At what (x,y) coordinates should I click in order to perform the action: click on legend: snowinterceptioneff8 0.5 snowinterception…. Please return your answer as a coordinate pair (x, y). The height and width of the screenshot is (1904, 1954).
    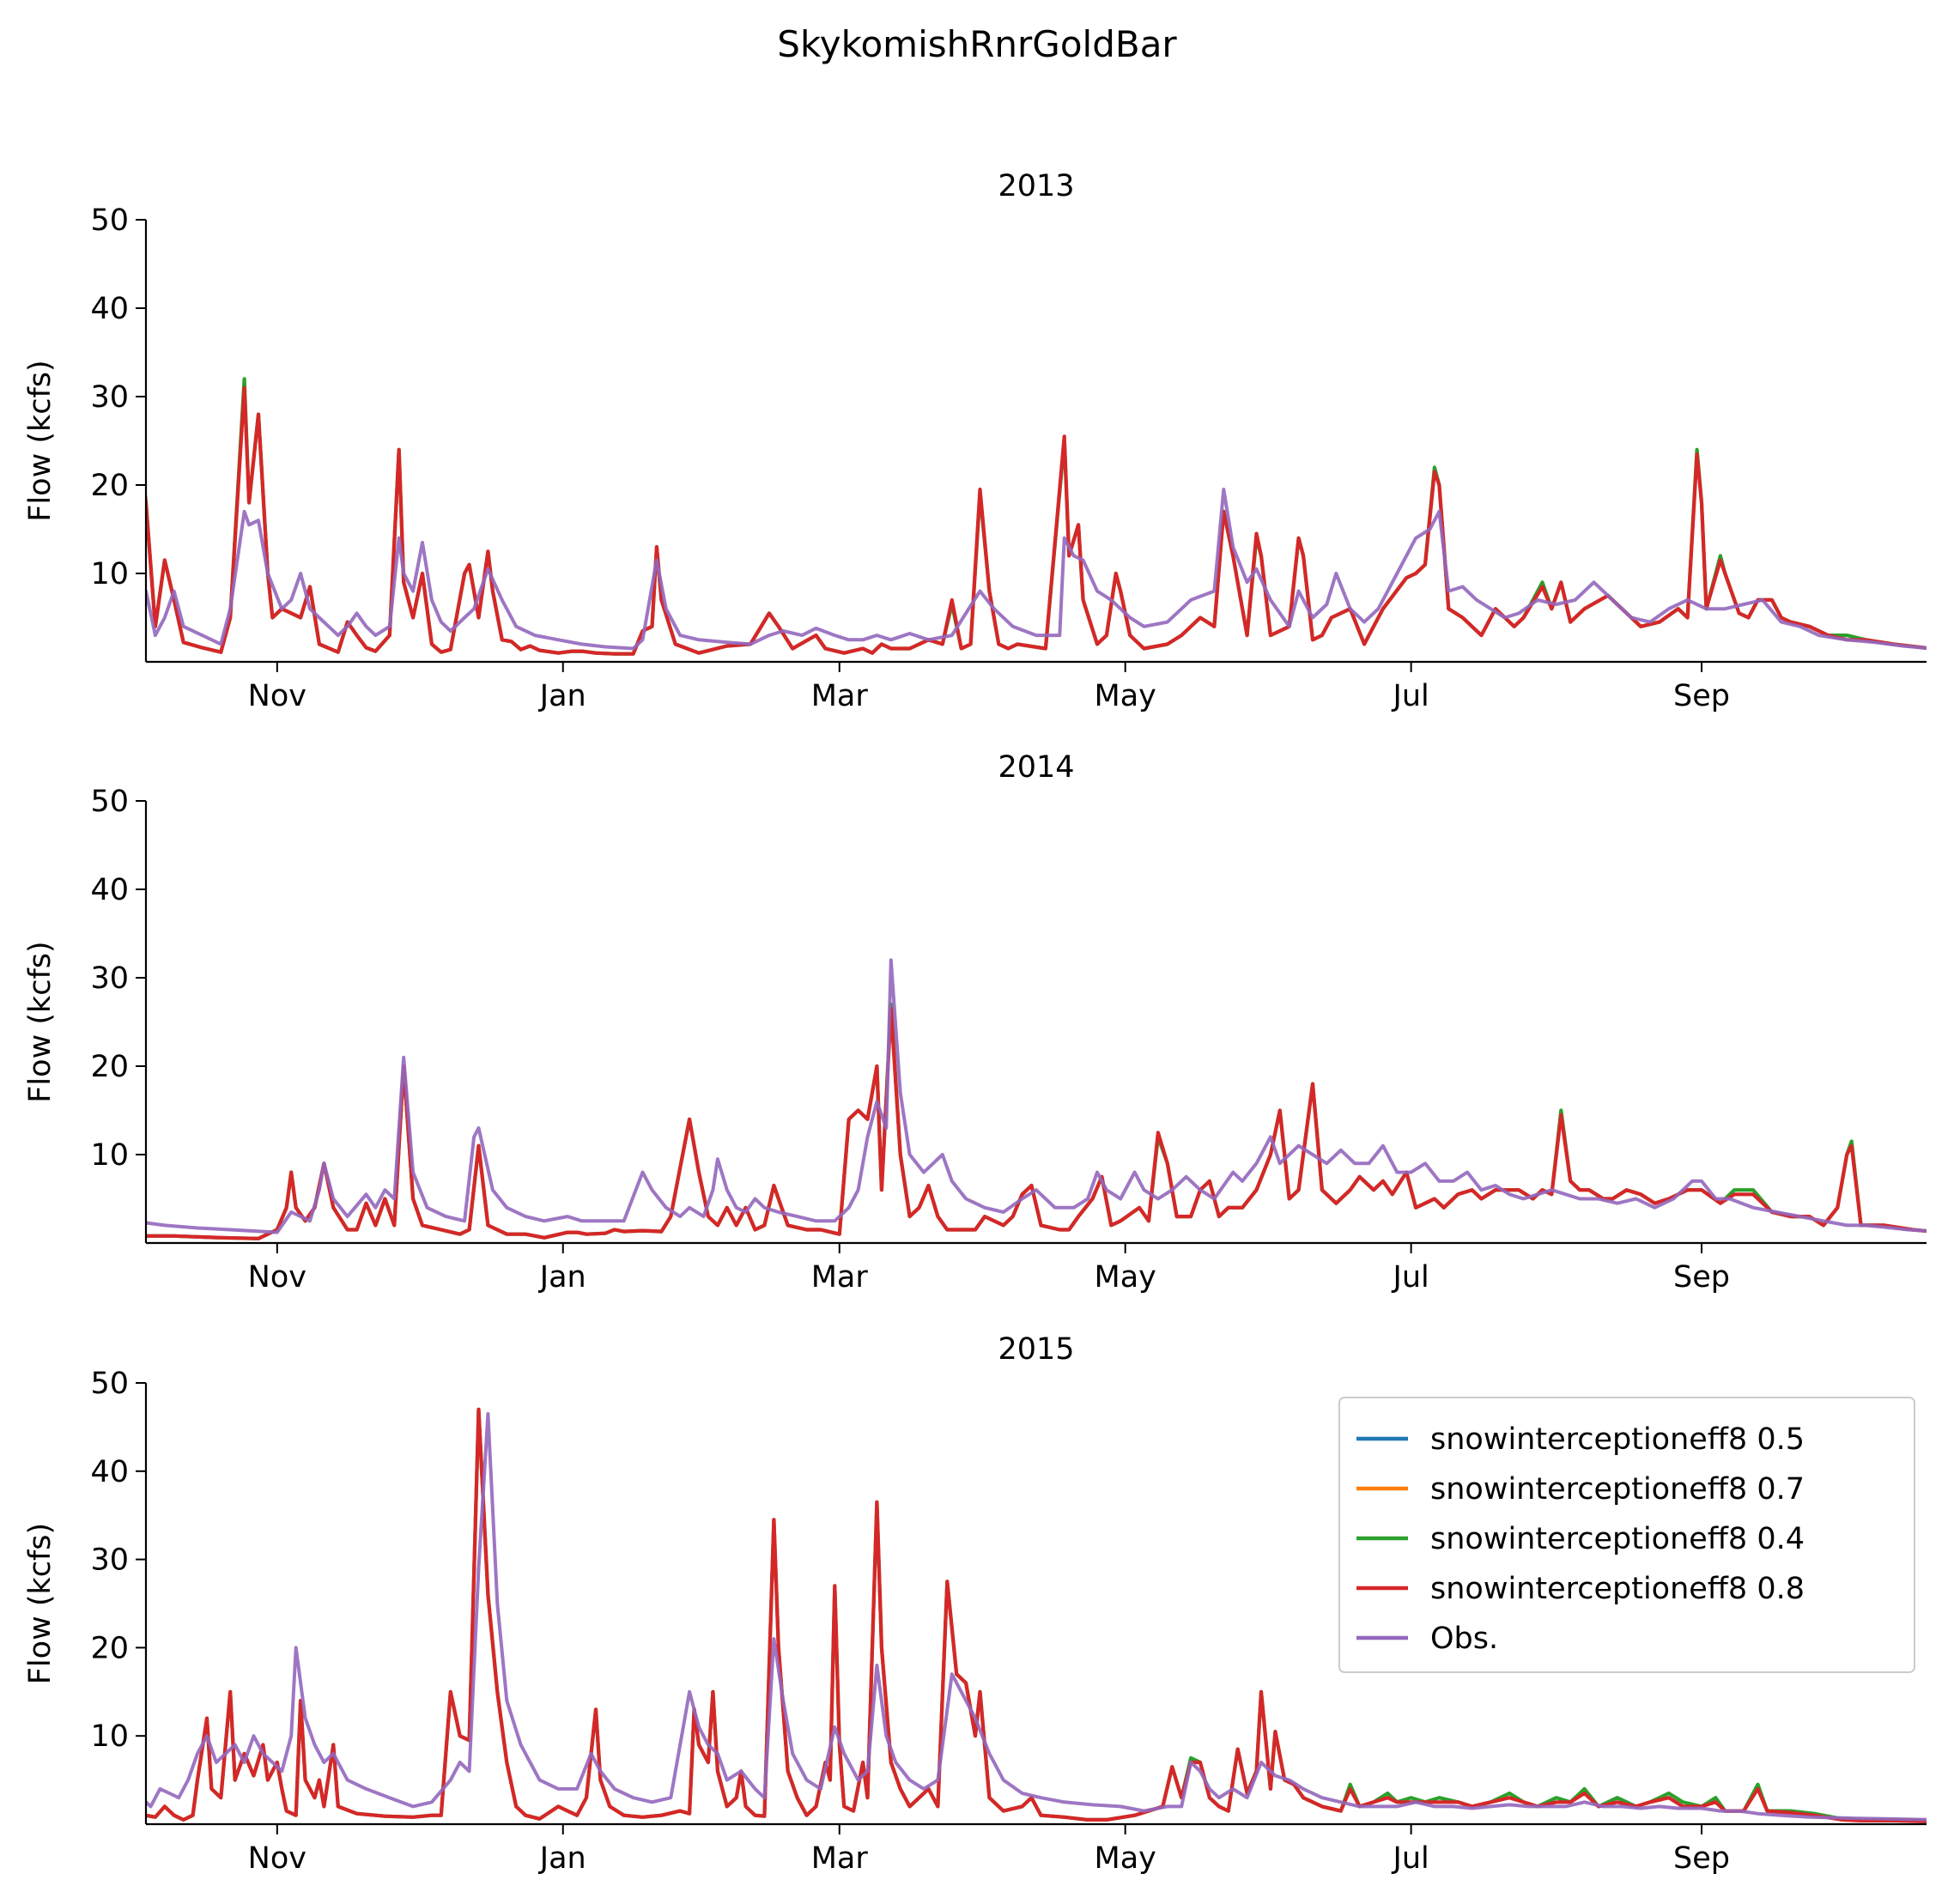
    Looking at the image, I should click on (1626, 1535).